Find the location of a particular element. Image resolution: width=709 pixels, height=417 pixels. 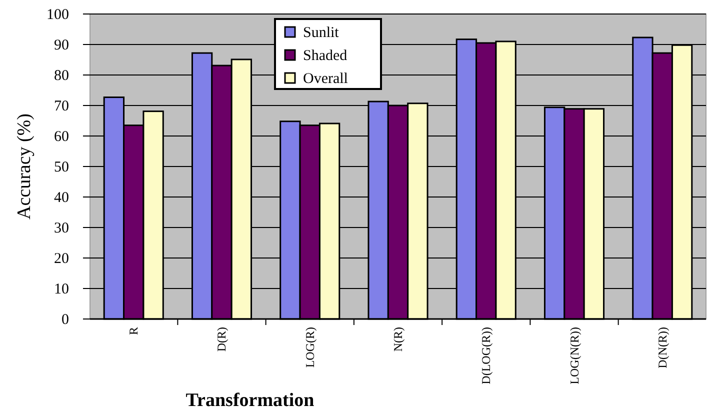

x-tick-label: D(R) is located at coordinates (221, 339).